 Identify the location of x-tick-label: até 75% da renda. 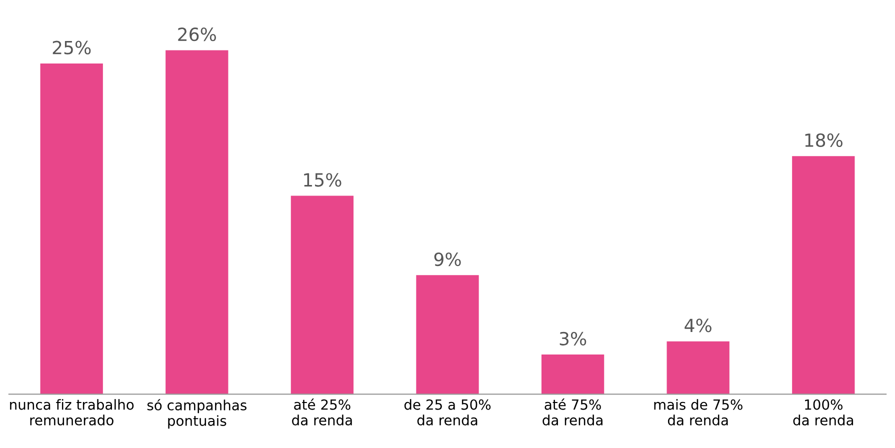
(572, 412).